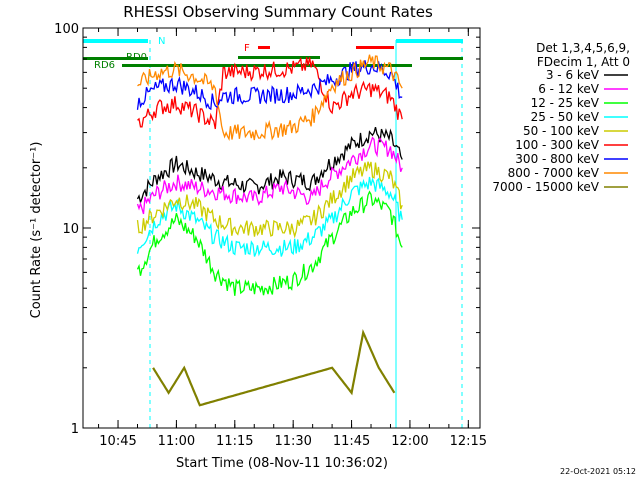  What do you see at coordinates (573, 75) in the screenshot?
I see `legend-entry-label: 3 - 6 keV` at bounding box center [573, 75].